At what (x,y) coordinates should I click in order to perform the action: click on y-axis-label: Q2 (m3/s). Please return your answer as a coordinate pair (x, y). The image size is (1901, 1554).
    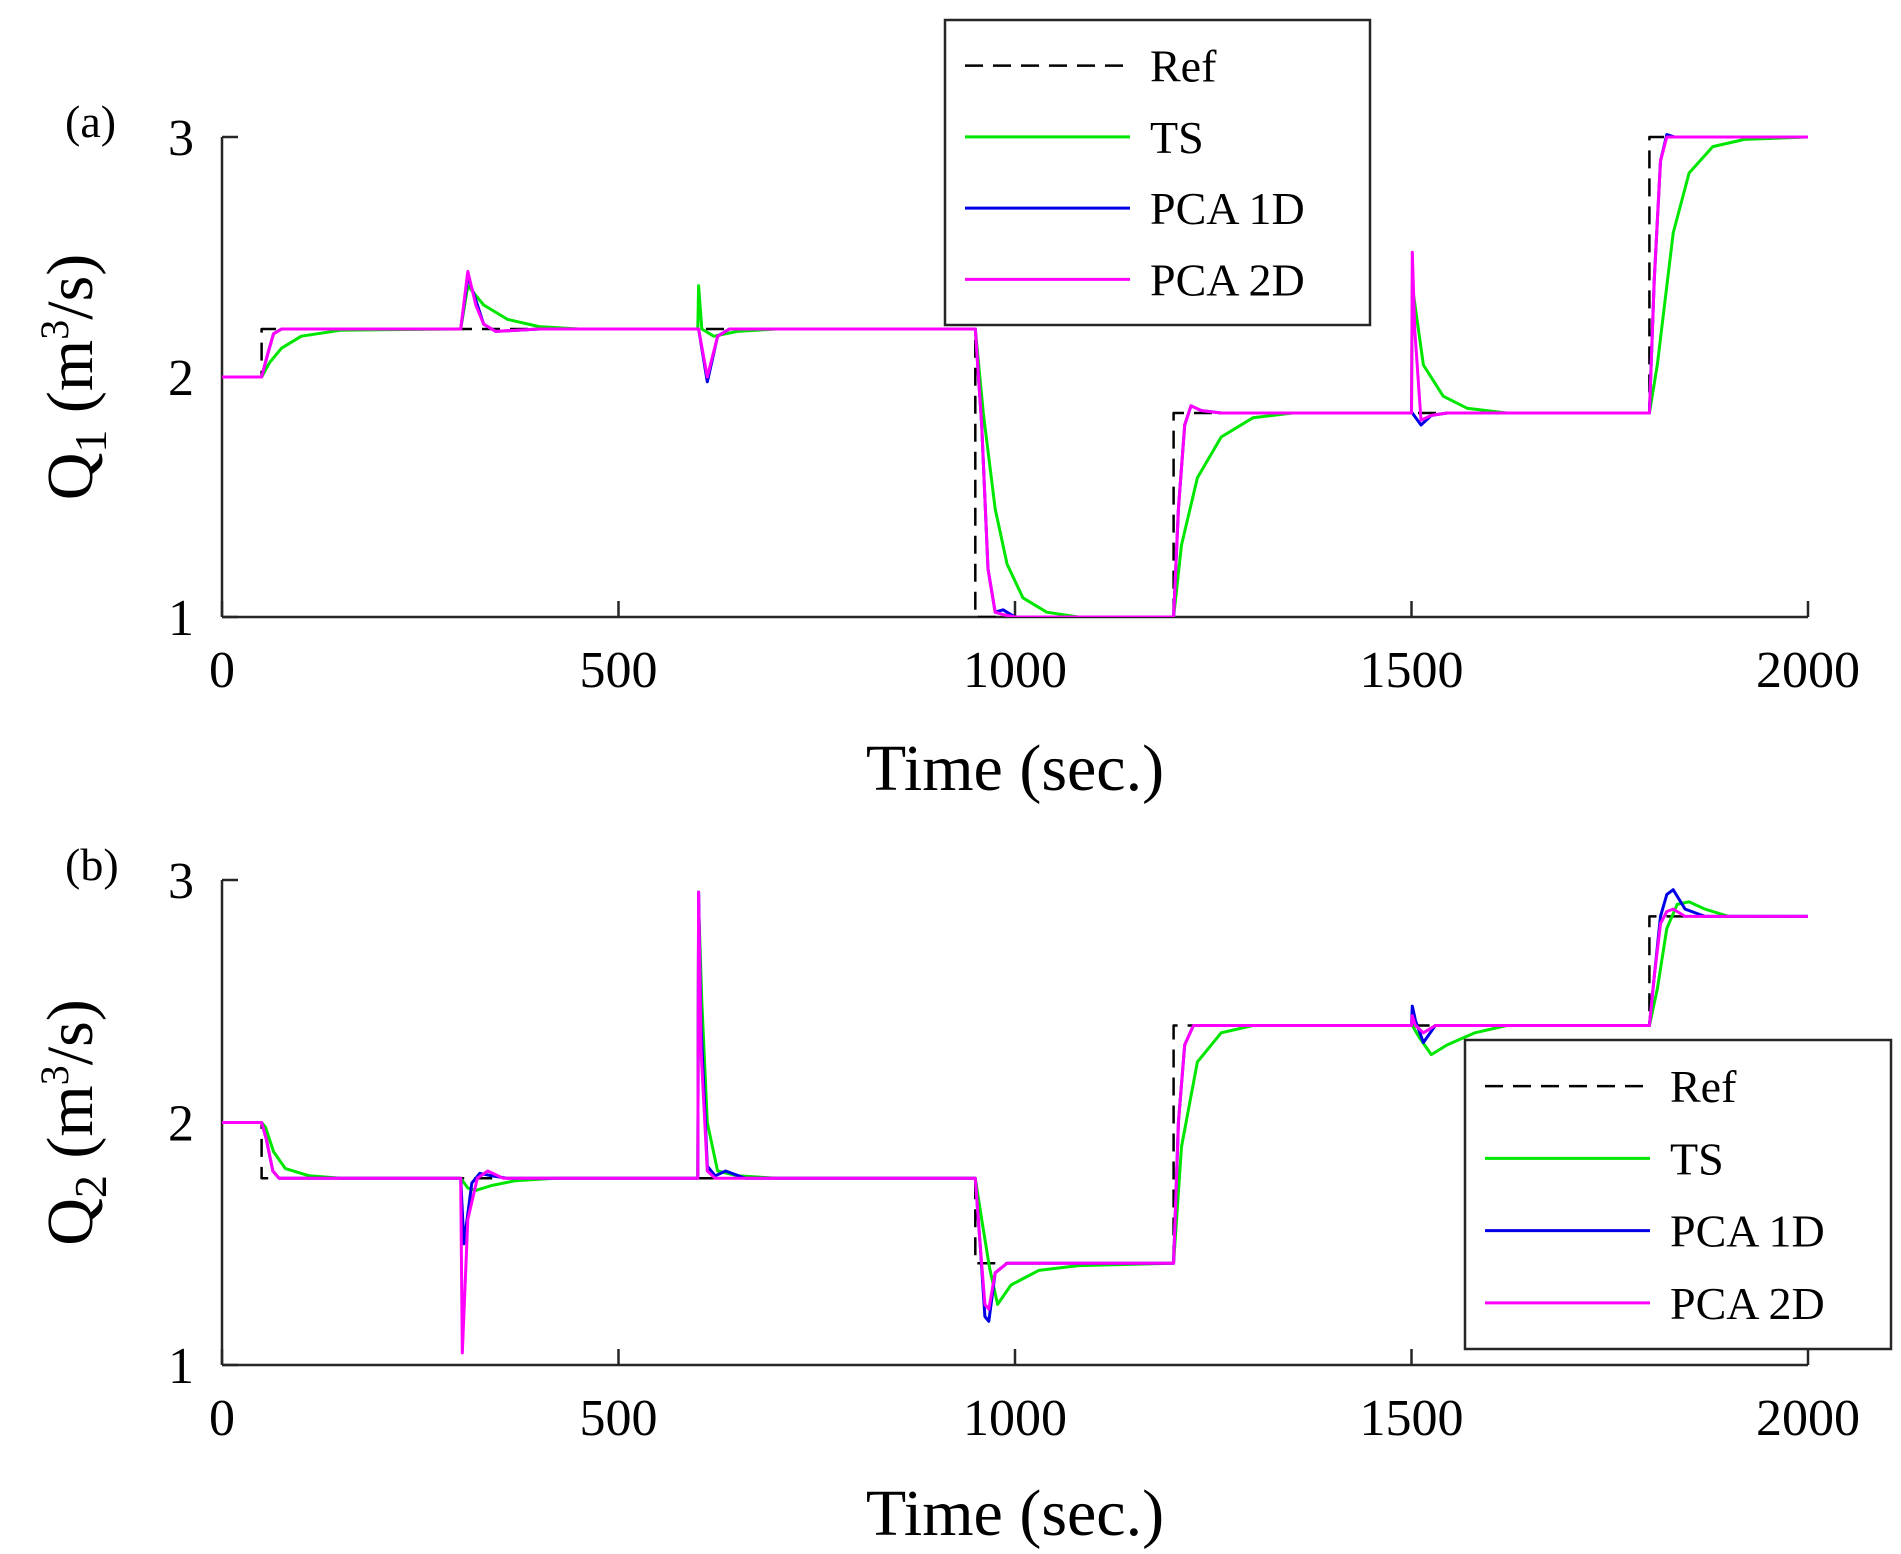
    Looking at the image, I should click on (74, 1122).